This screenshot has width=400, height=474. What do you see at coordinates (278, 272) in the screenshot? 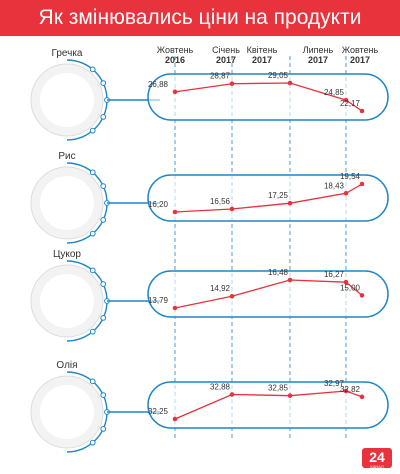
I see `data-label: 16,48` at bounding box center [278, 272].